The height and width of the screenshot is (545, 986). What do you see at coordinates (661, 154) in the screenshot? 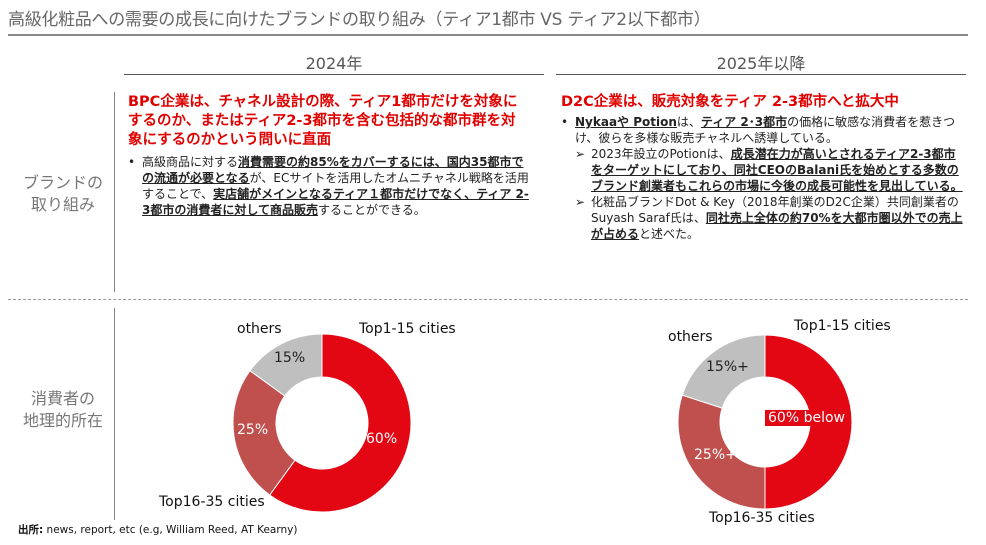
I see `right-sub1-part: 2023年設立のPotionは、` at bounding box center [661, 154].